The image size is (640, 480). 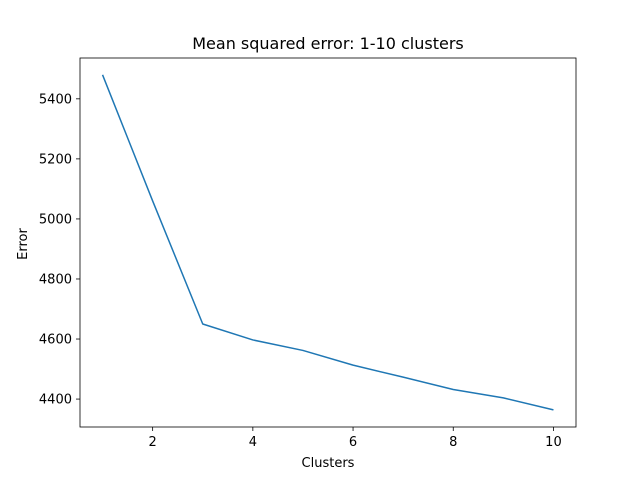 What do you see at coordinates (55, 99) in the screenshot?
I see `y-tick-label: 5400` at bounding box center [55, 99].